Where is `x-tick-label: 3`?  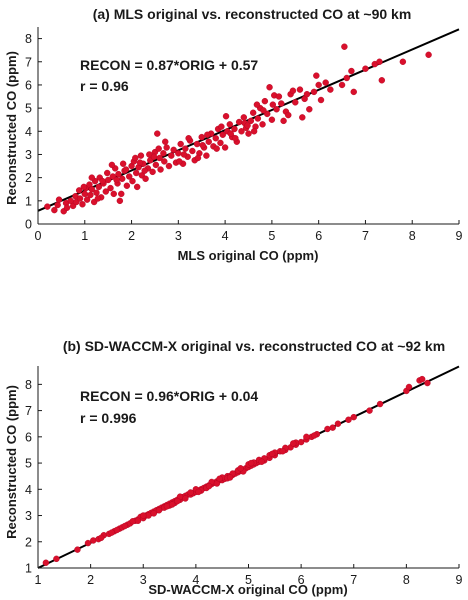
x-tick-label: 3 is located at coordinates (178, 236).